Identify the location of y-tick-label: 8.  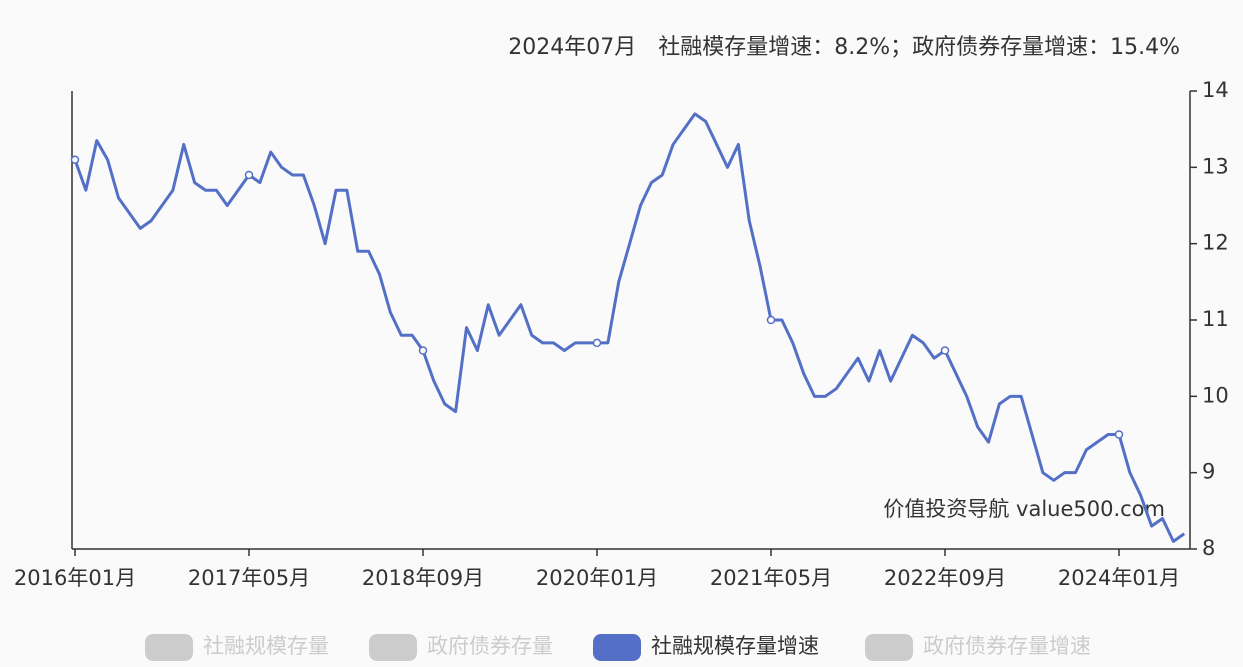
(1208, 548).